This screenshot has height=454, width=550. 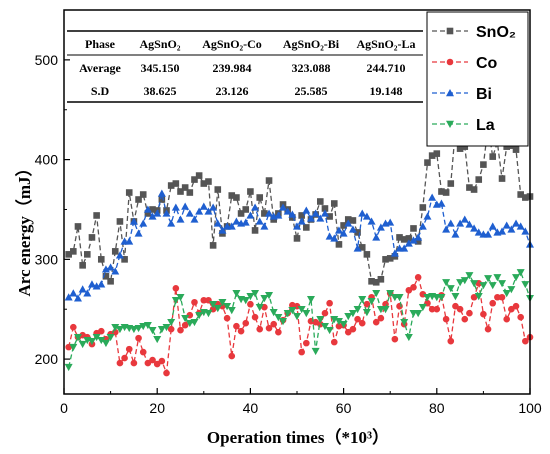 What do you see at coordinates (160, 91) in the screenshot?
I see `table-cell-sd-agsno2: 38.625` at bounding box center [160, 91].